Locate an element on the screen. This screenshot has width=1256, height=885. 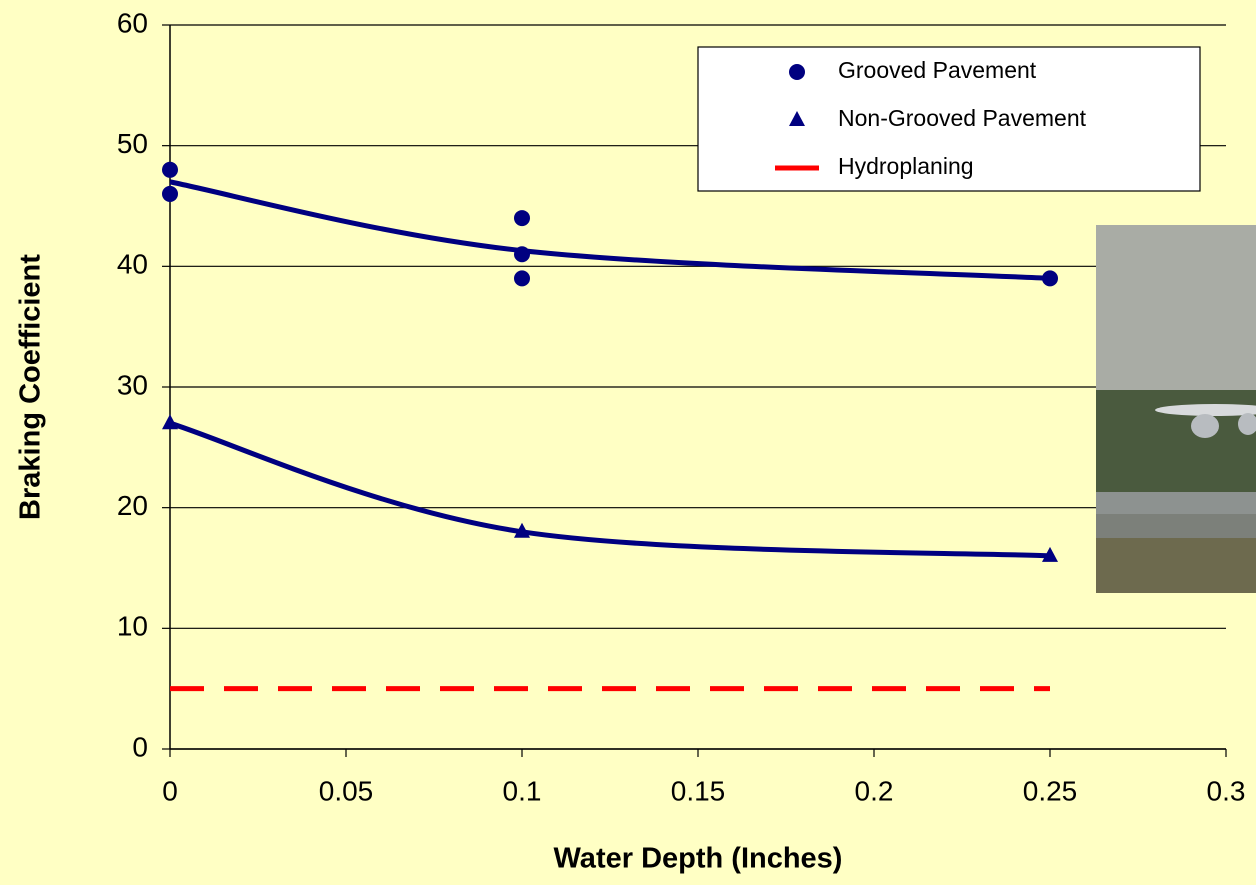
y-tick-label: 0 is located at coordinates (140, 746).